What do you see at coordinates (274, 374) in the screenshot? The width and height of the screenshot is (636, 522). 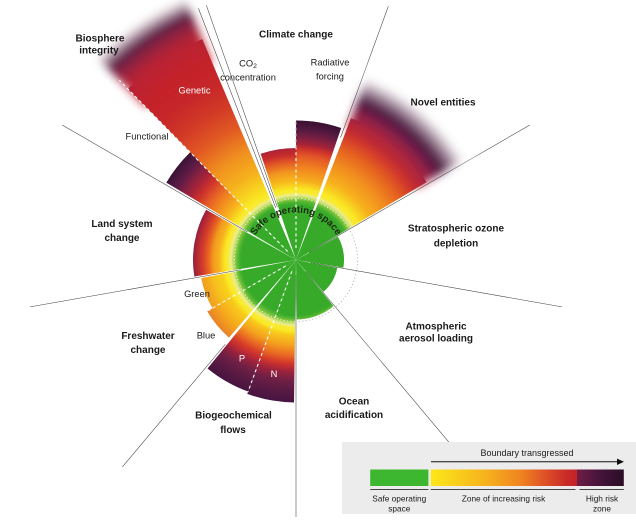 I see `svg-text: N` at bounding box center [274, 374].